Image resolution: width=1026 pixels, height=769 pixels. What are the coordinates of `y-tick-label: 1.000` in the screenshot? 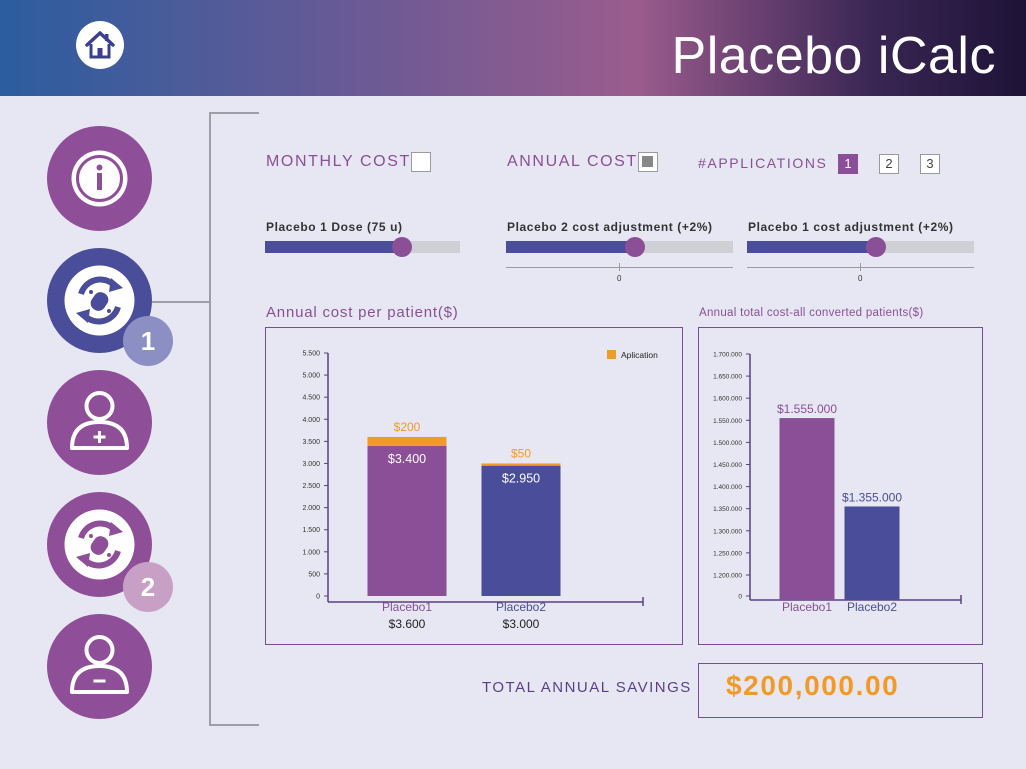 It's located at (311, 552).